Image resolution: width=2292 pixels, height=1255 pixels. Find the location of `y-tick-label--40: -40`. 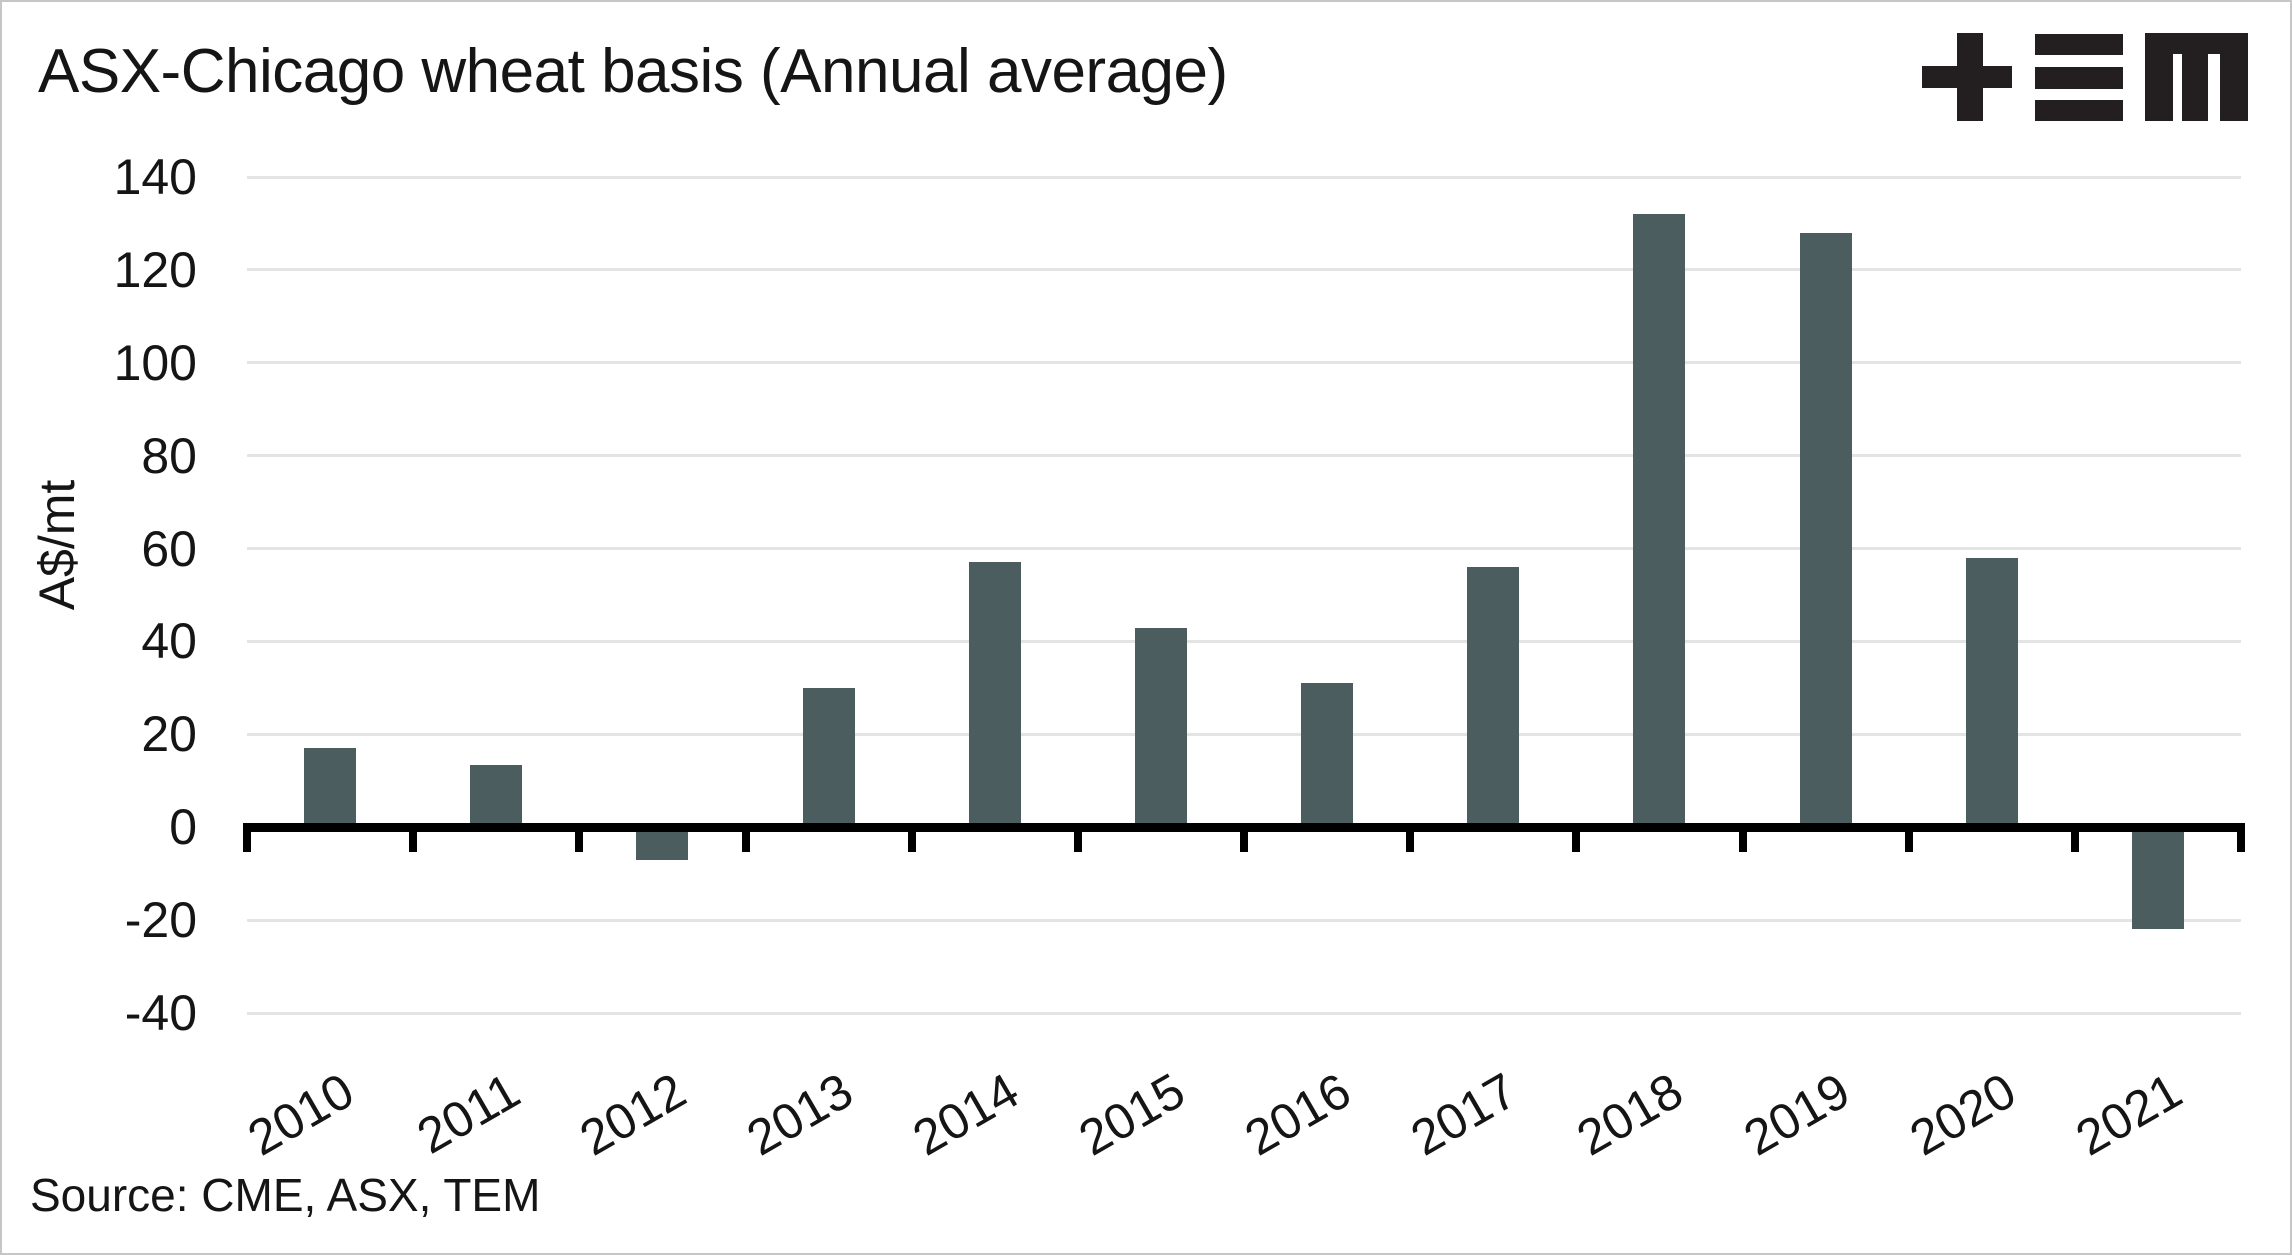

y-tick-label--40: -40 is located at coordinates (160, 1013).